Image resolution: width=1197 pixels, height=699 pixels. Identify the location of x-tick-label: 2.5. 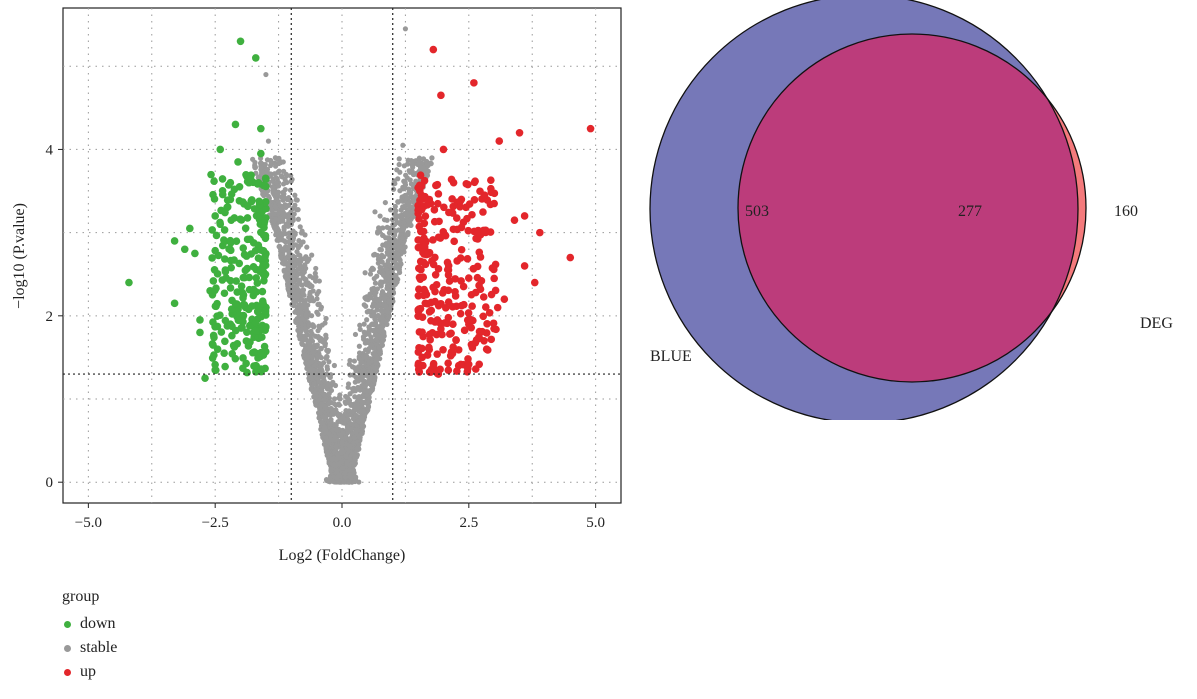
(468, 523).